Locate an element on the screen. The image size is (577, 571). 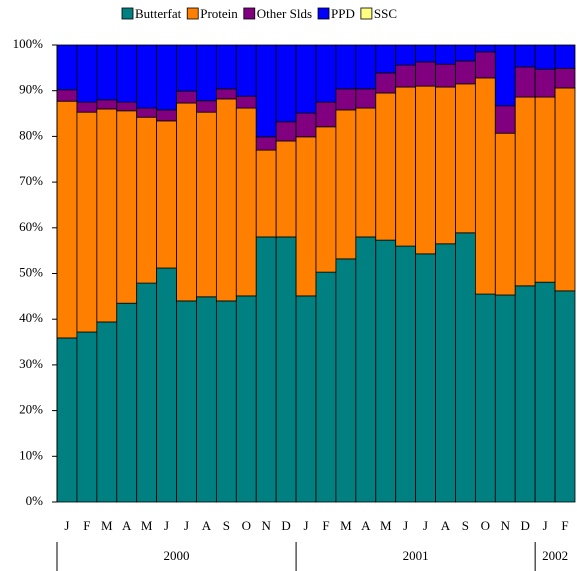
y-tick-label: 80% is located at coordinates (31, 134).